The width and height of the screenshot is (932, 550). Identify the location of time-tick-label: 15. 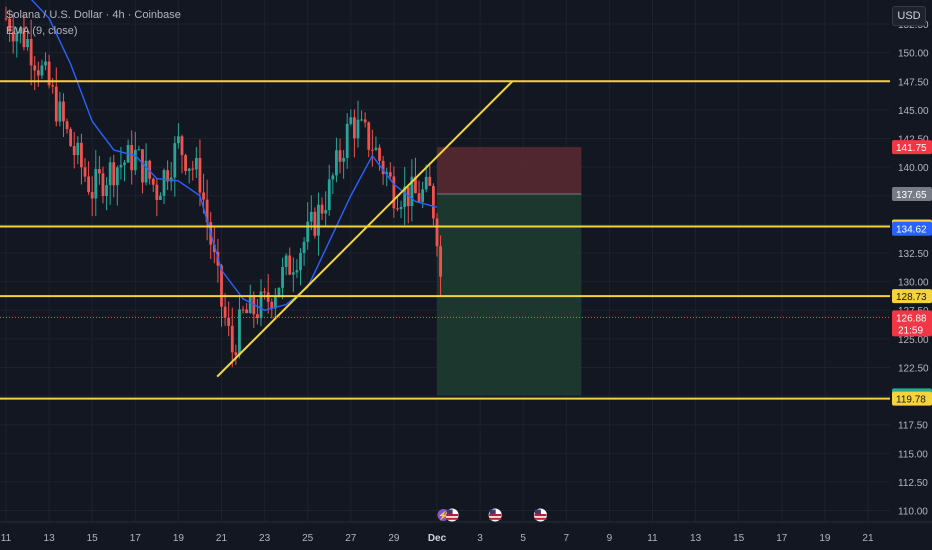
(739, 538).